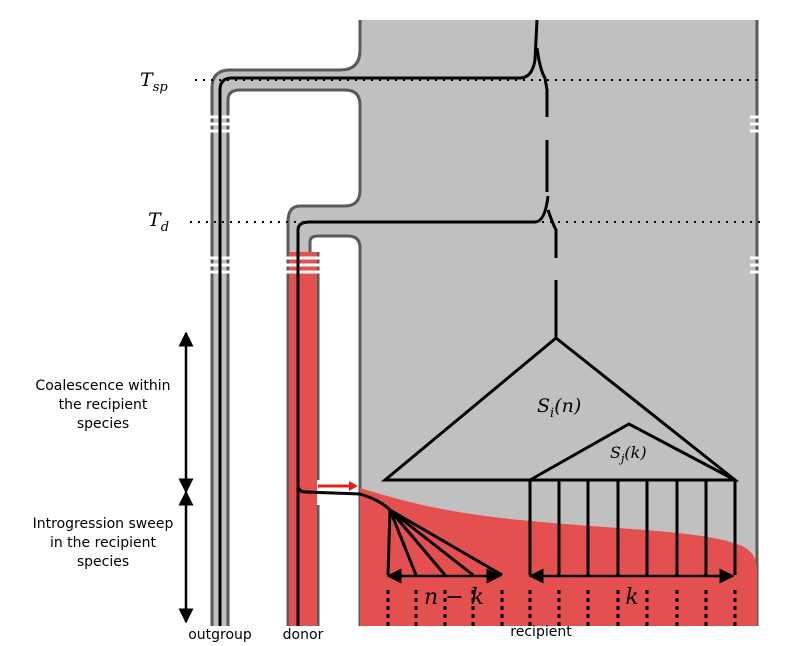 Image resolution: width=800 pixels, height=646 pixels. I want to click on coalescence-phase-label: Coalescence within the recipient species, so click(102, 405).